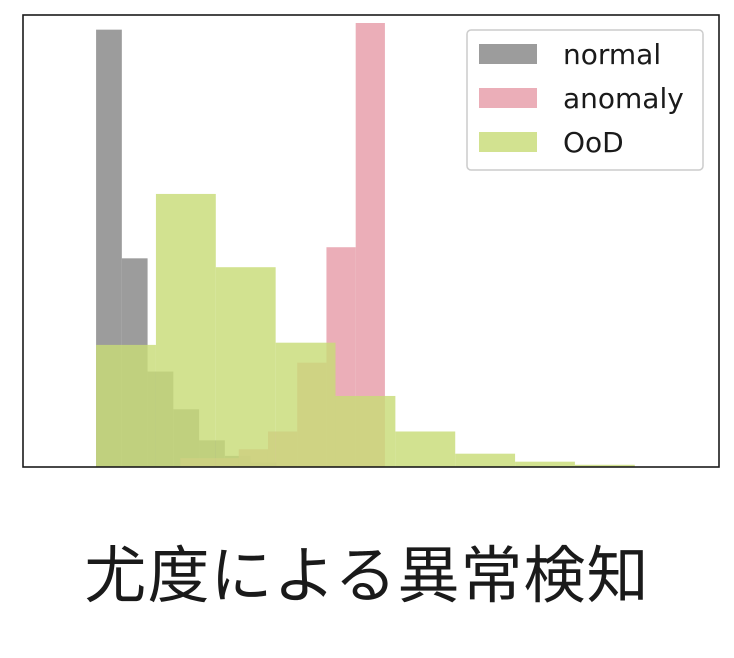  What do you see at coordinates (593, 142) in the screenshot?
I see `legend-label-ood: OoD` at bounding box center [593, 142].